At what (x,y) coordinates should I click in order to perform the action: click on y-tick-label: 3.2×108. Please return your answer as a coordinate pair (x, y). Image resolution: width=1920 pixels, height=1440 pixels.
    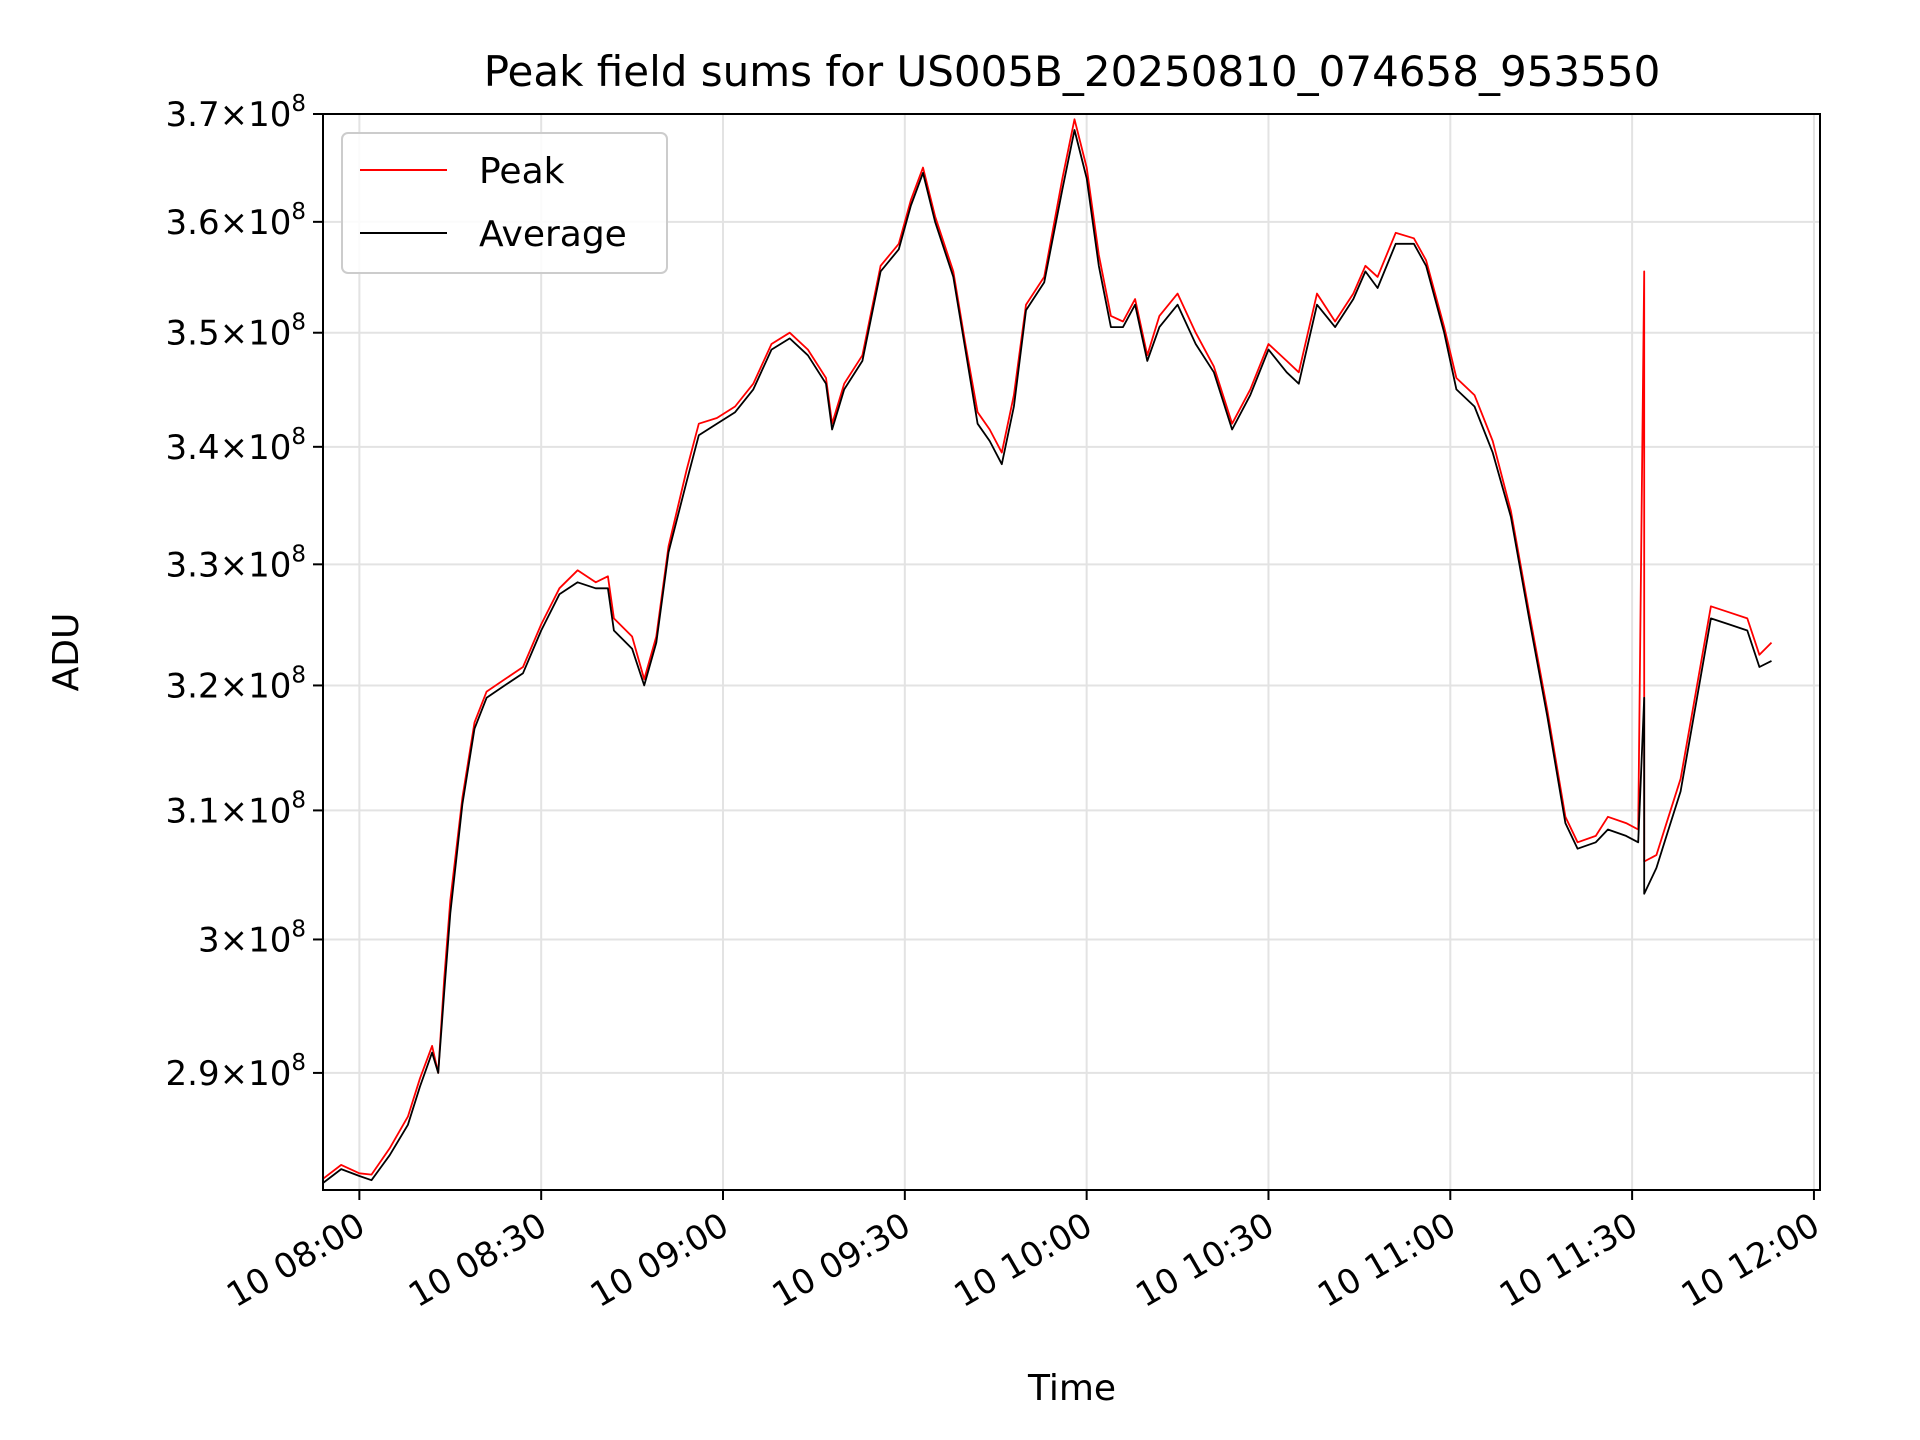
    Looking at the image, I should click on (236, 684).